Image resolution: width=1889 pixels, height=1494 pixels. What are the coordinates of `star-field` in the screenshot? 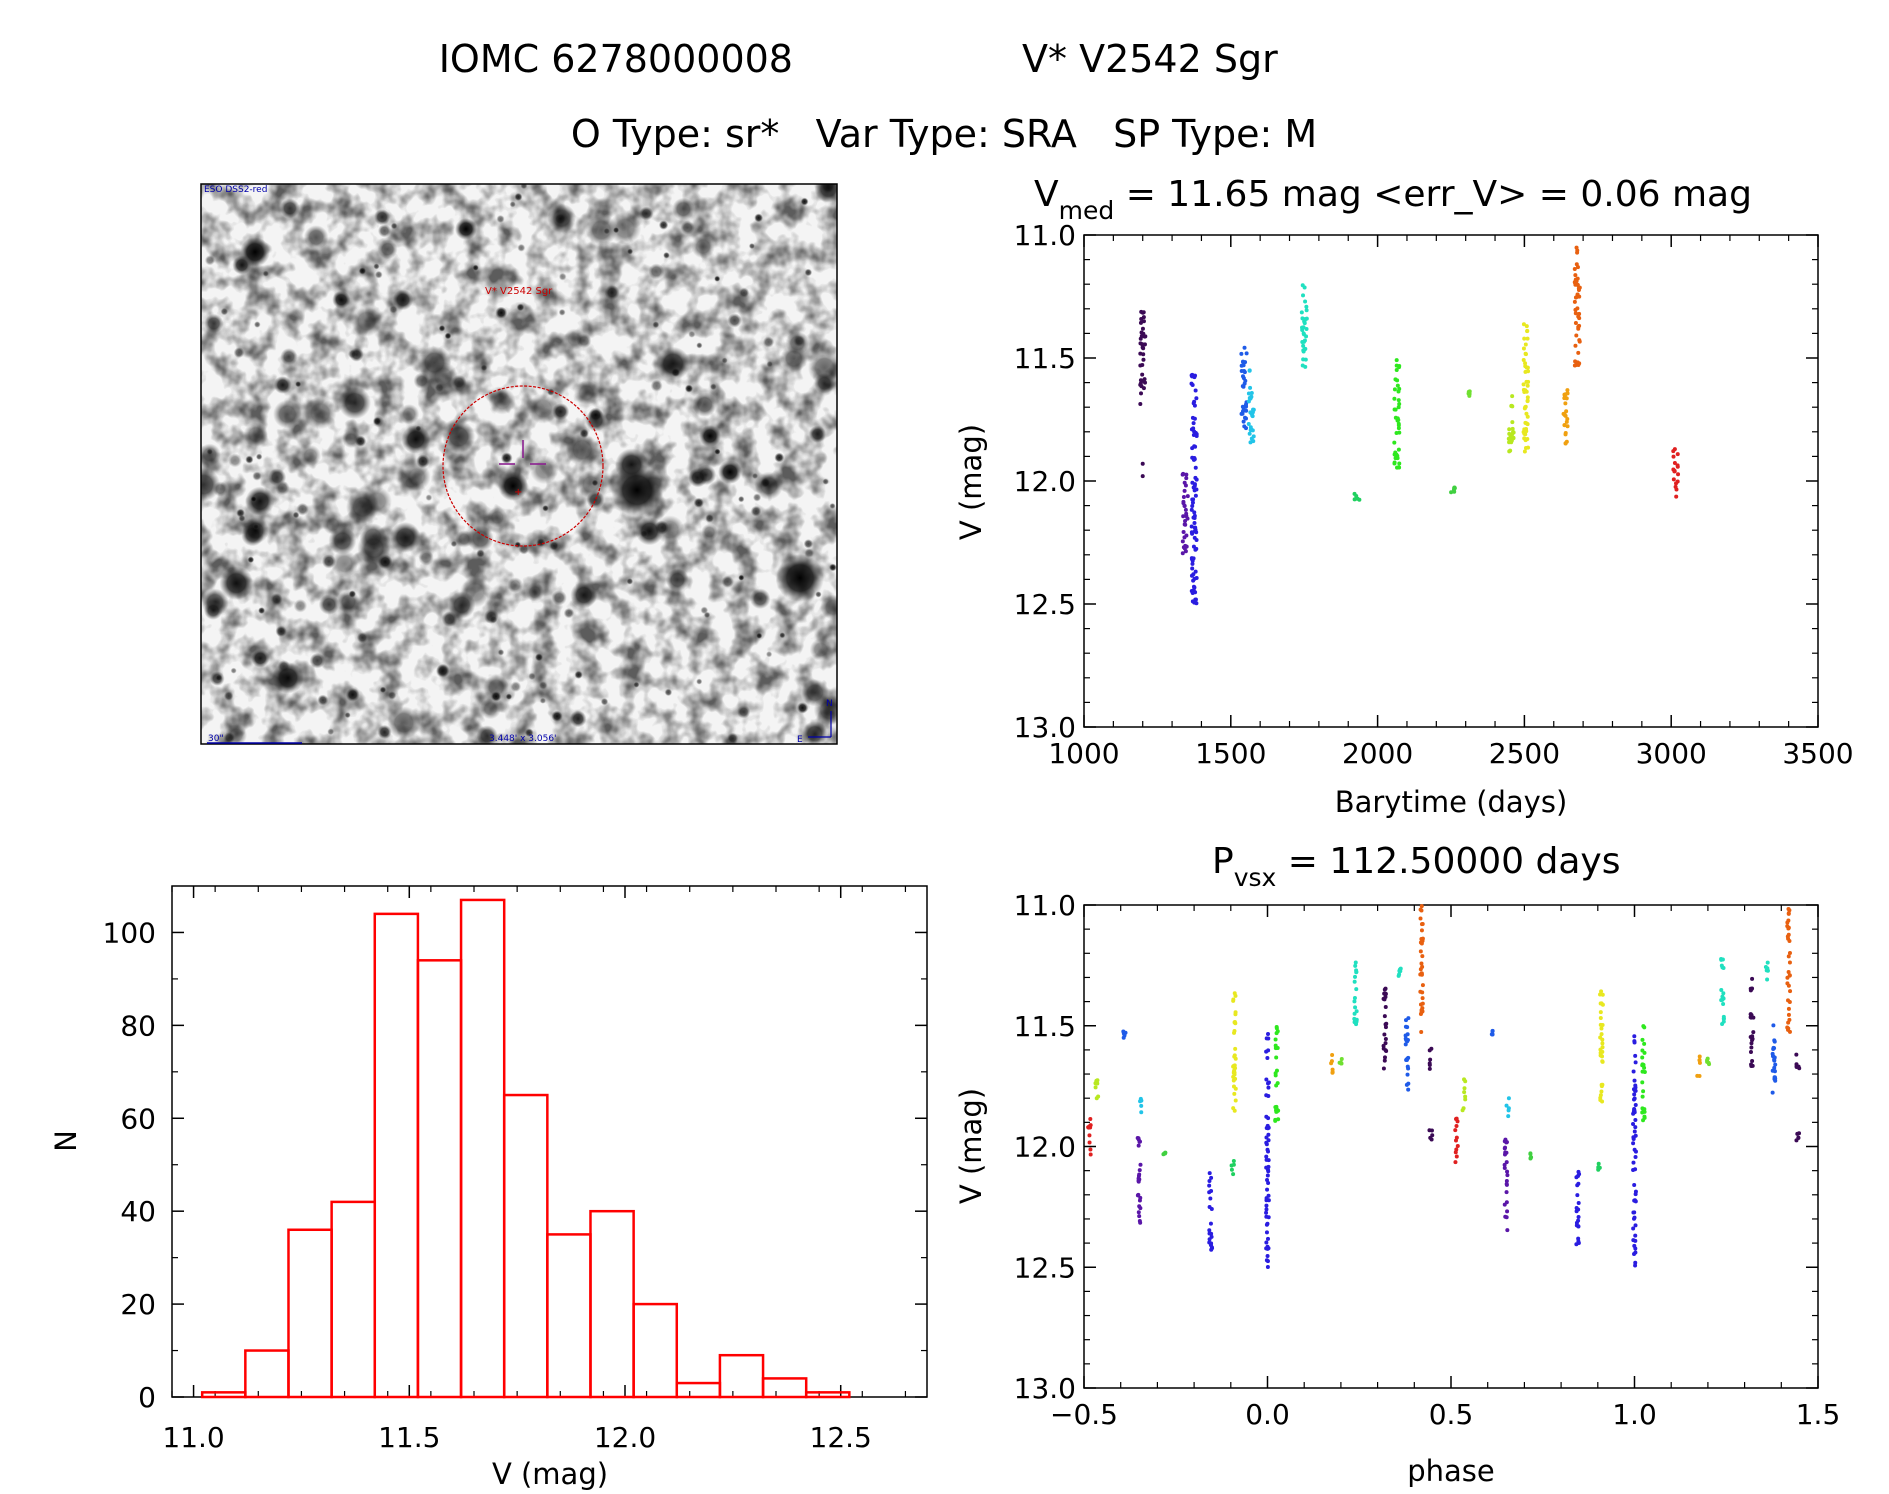 It's located at (519, 464).